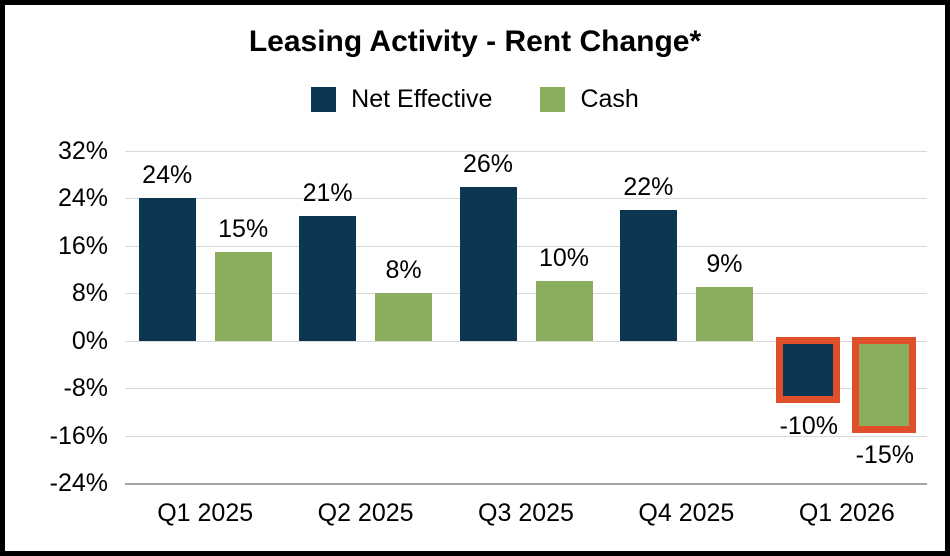  What do you see at coordinates (686, 513) in the screenshot?
I see `x-tick-label: Q4 2025` at bounding box center [686, 513].